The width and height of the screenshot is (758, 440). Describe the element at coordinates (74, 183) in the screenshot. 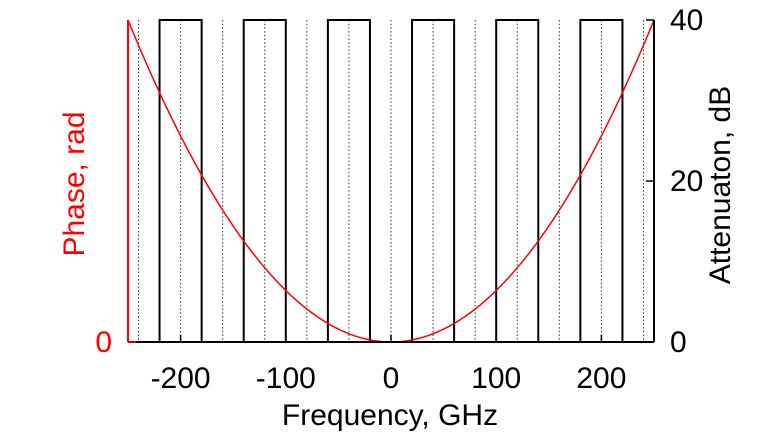

I see `left-y-axis-label: Phase, rad` at that location.